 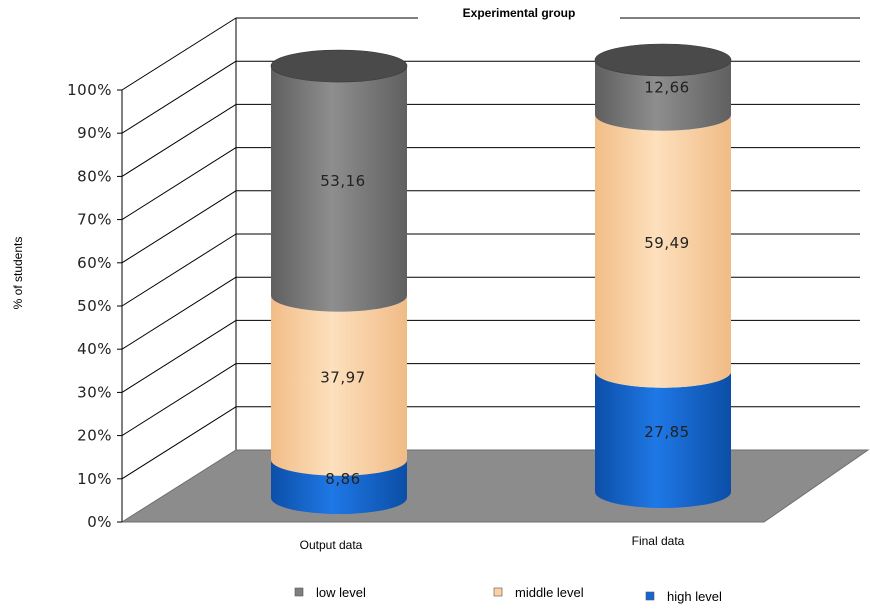 I want to click on floor-plane, so click(x=495, y=486).